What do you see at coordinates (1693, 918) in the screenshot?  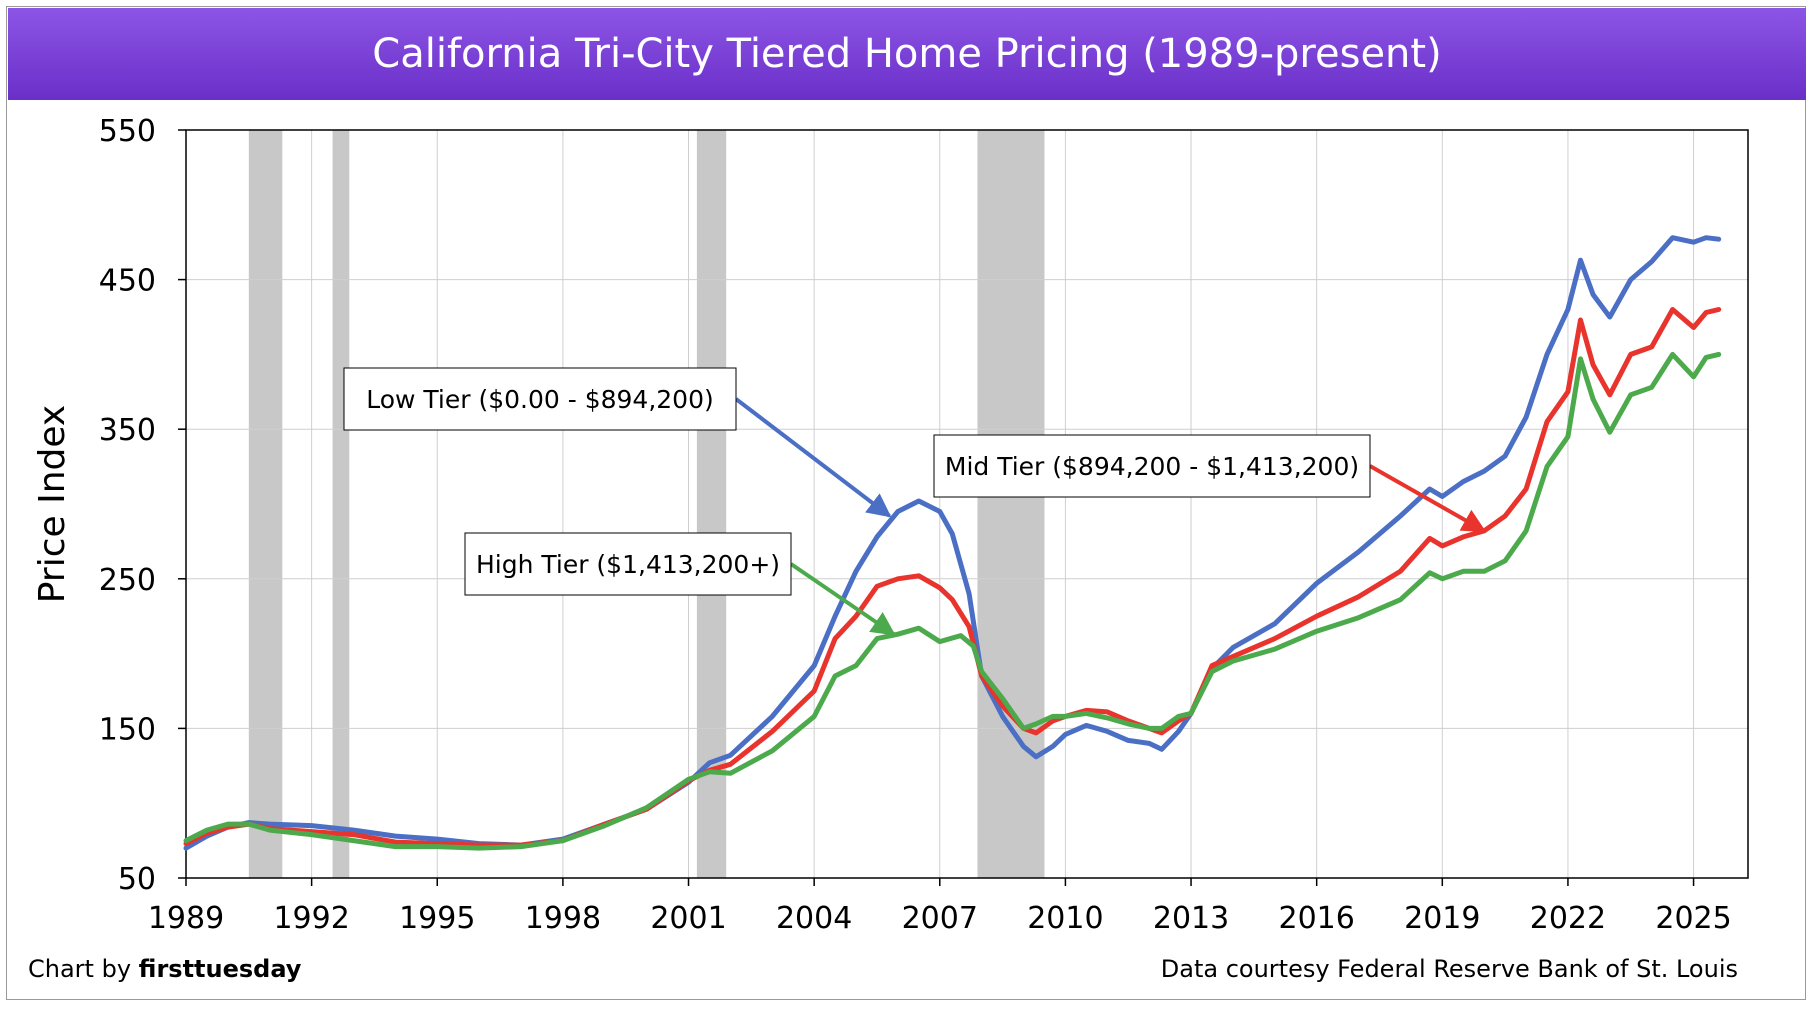 I see `x-tick-label: 2025` at bounding box center [1693, 918].